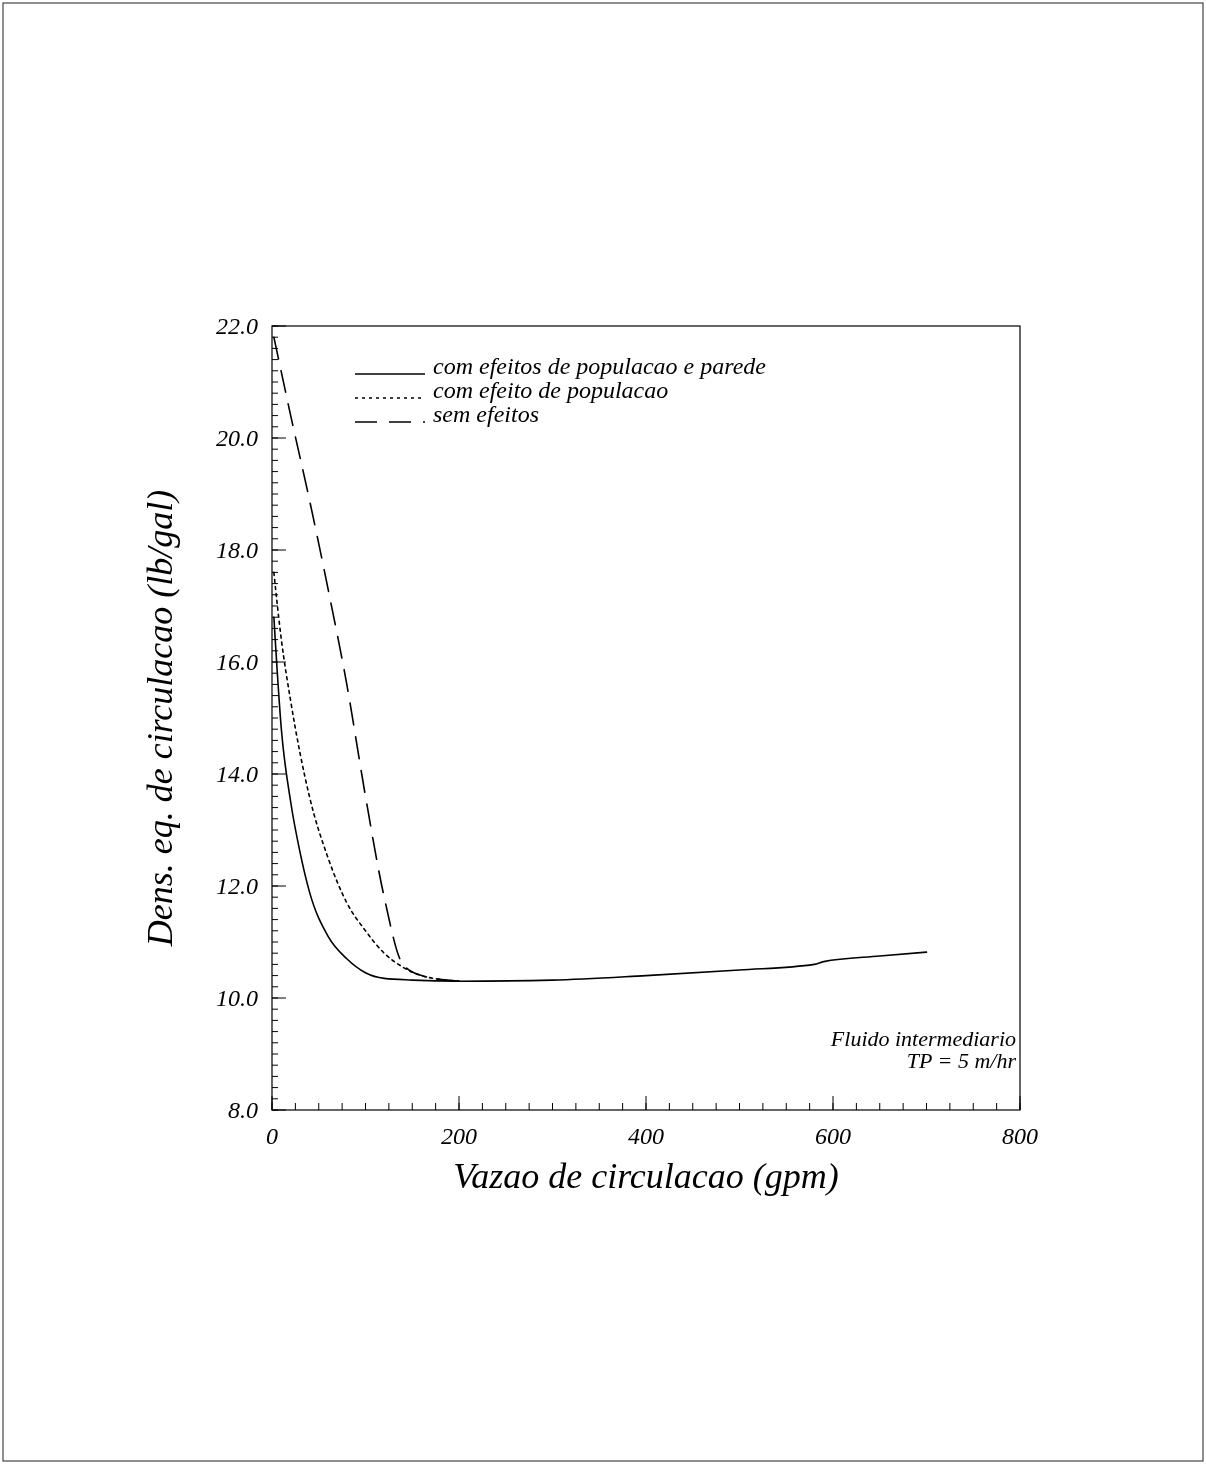 The image size is (1206, 1464). What do you see at coordinates (646, 1136) in the screenshot?
I see `x-tick-label: 400` at bounding box center [646, 1136].